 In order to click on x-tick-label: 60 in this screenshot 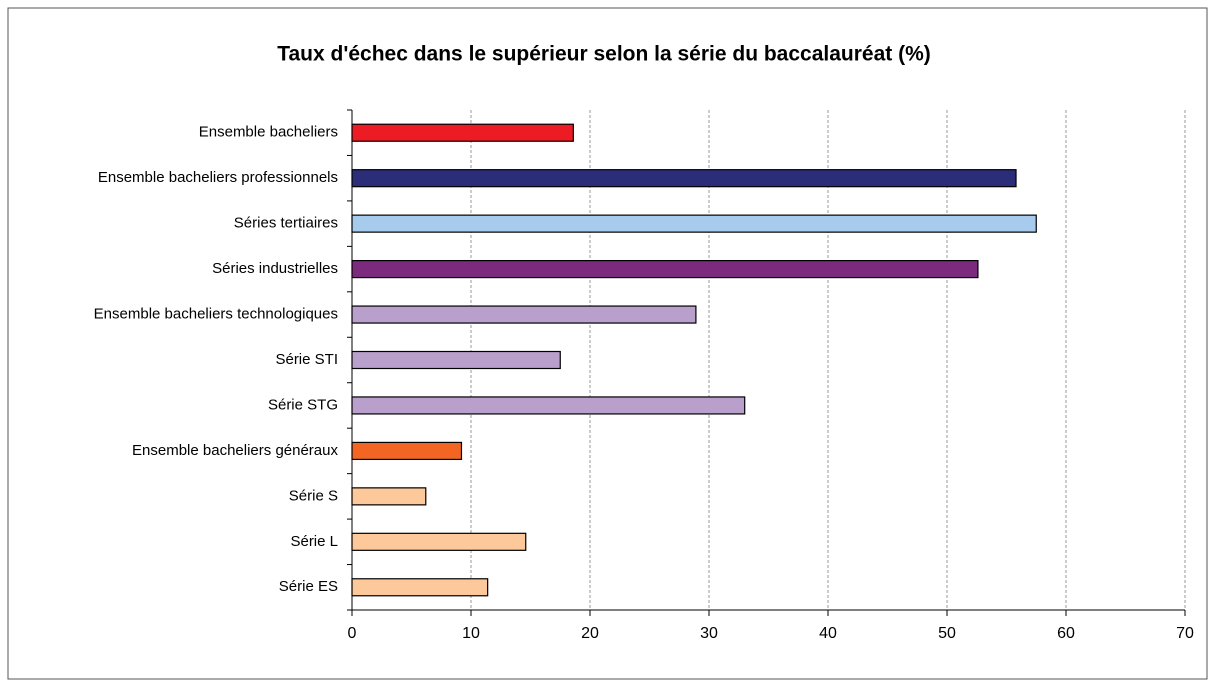, I will do `click(1066, 633)`.